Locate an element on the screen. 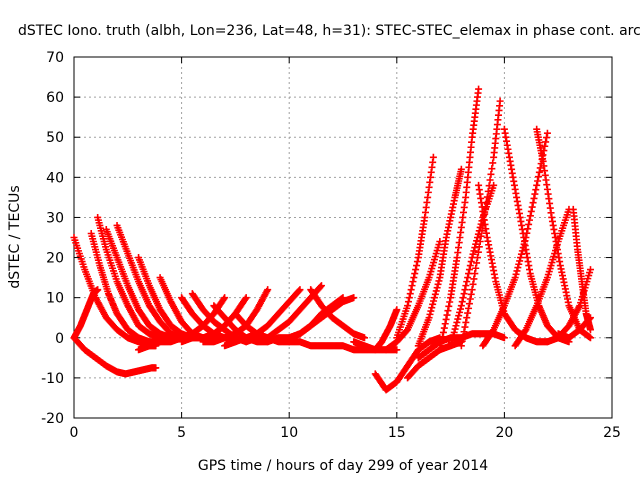 Image resolution: width=640 pixels, height=480 pixels. x-tick-label: 0 is located at coordinates (74, 433).